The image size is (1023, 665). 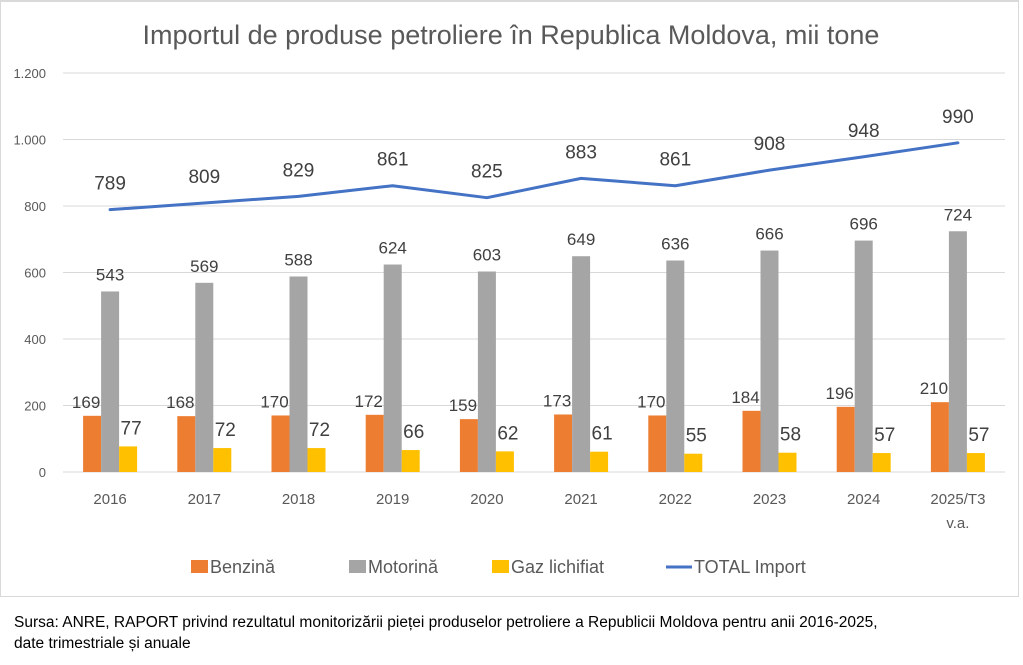 I want to click on data-label-gaz-lichifiat: 66, so click(x=413, y=432).